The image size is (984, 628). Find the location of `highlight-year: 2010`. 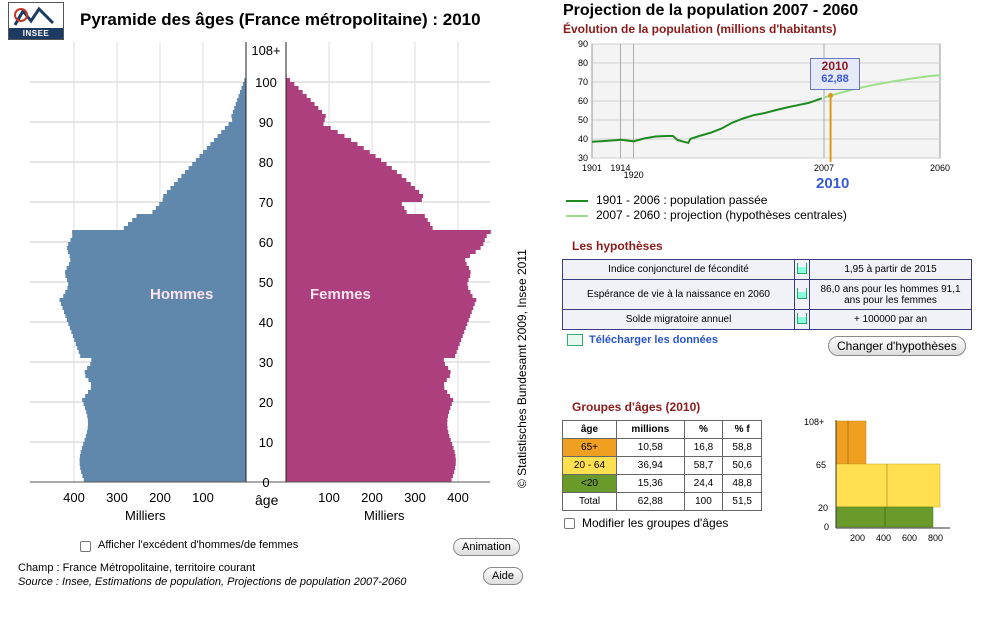

highlight-year: 2010 is located at coordinates (835, 66).